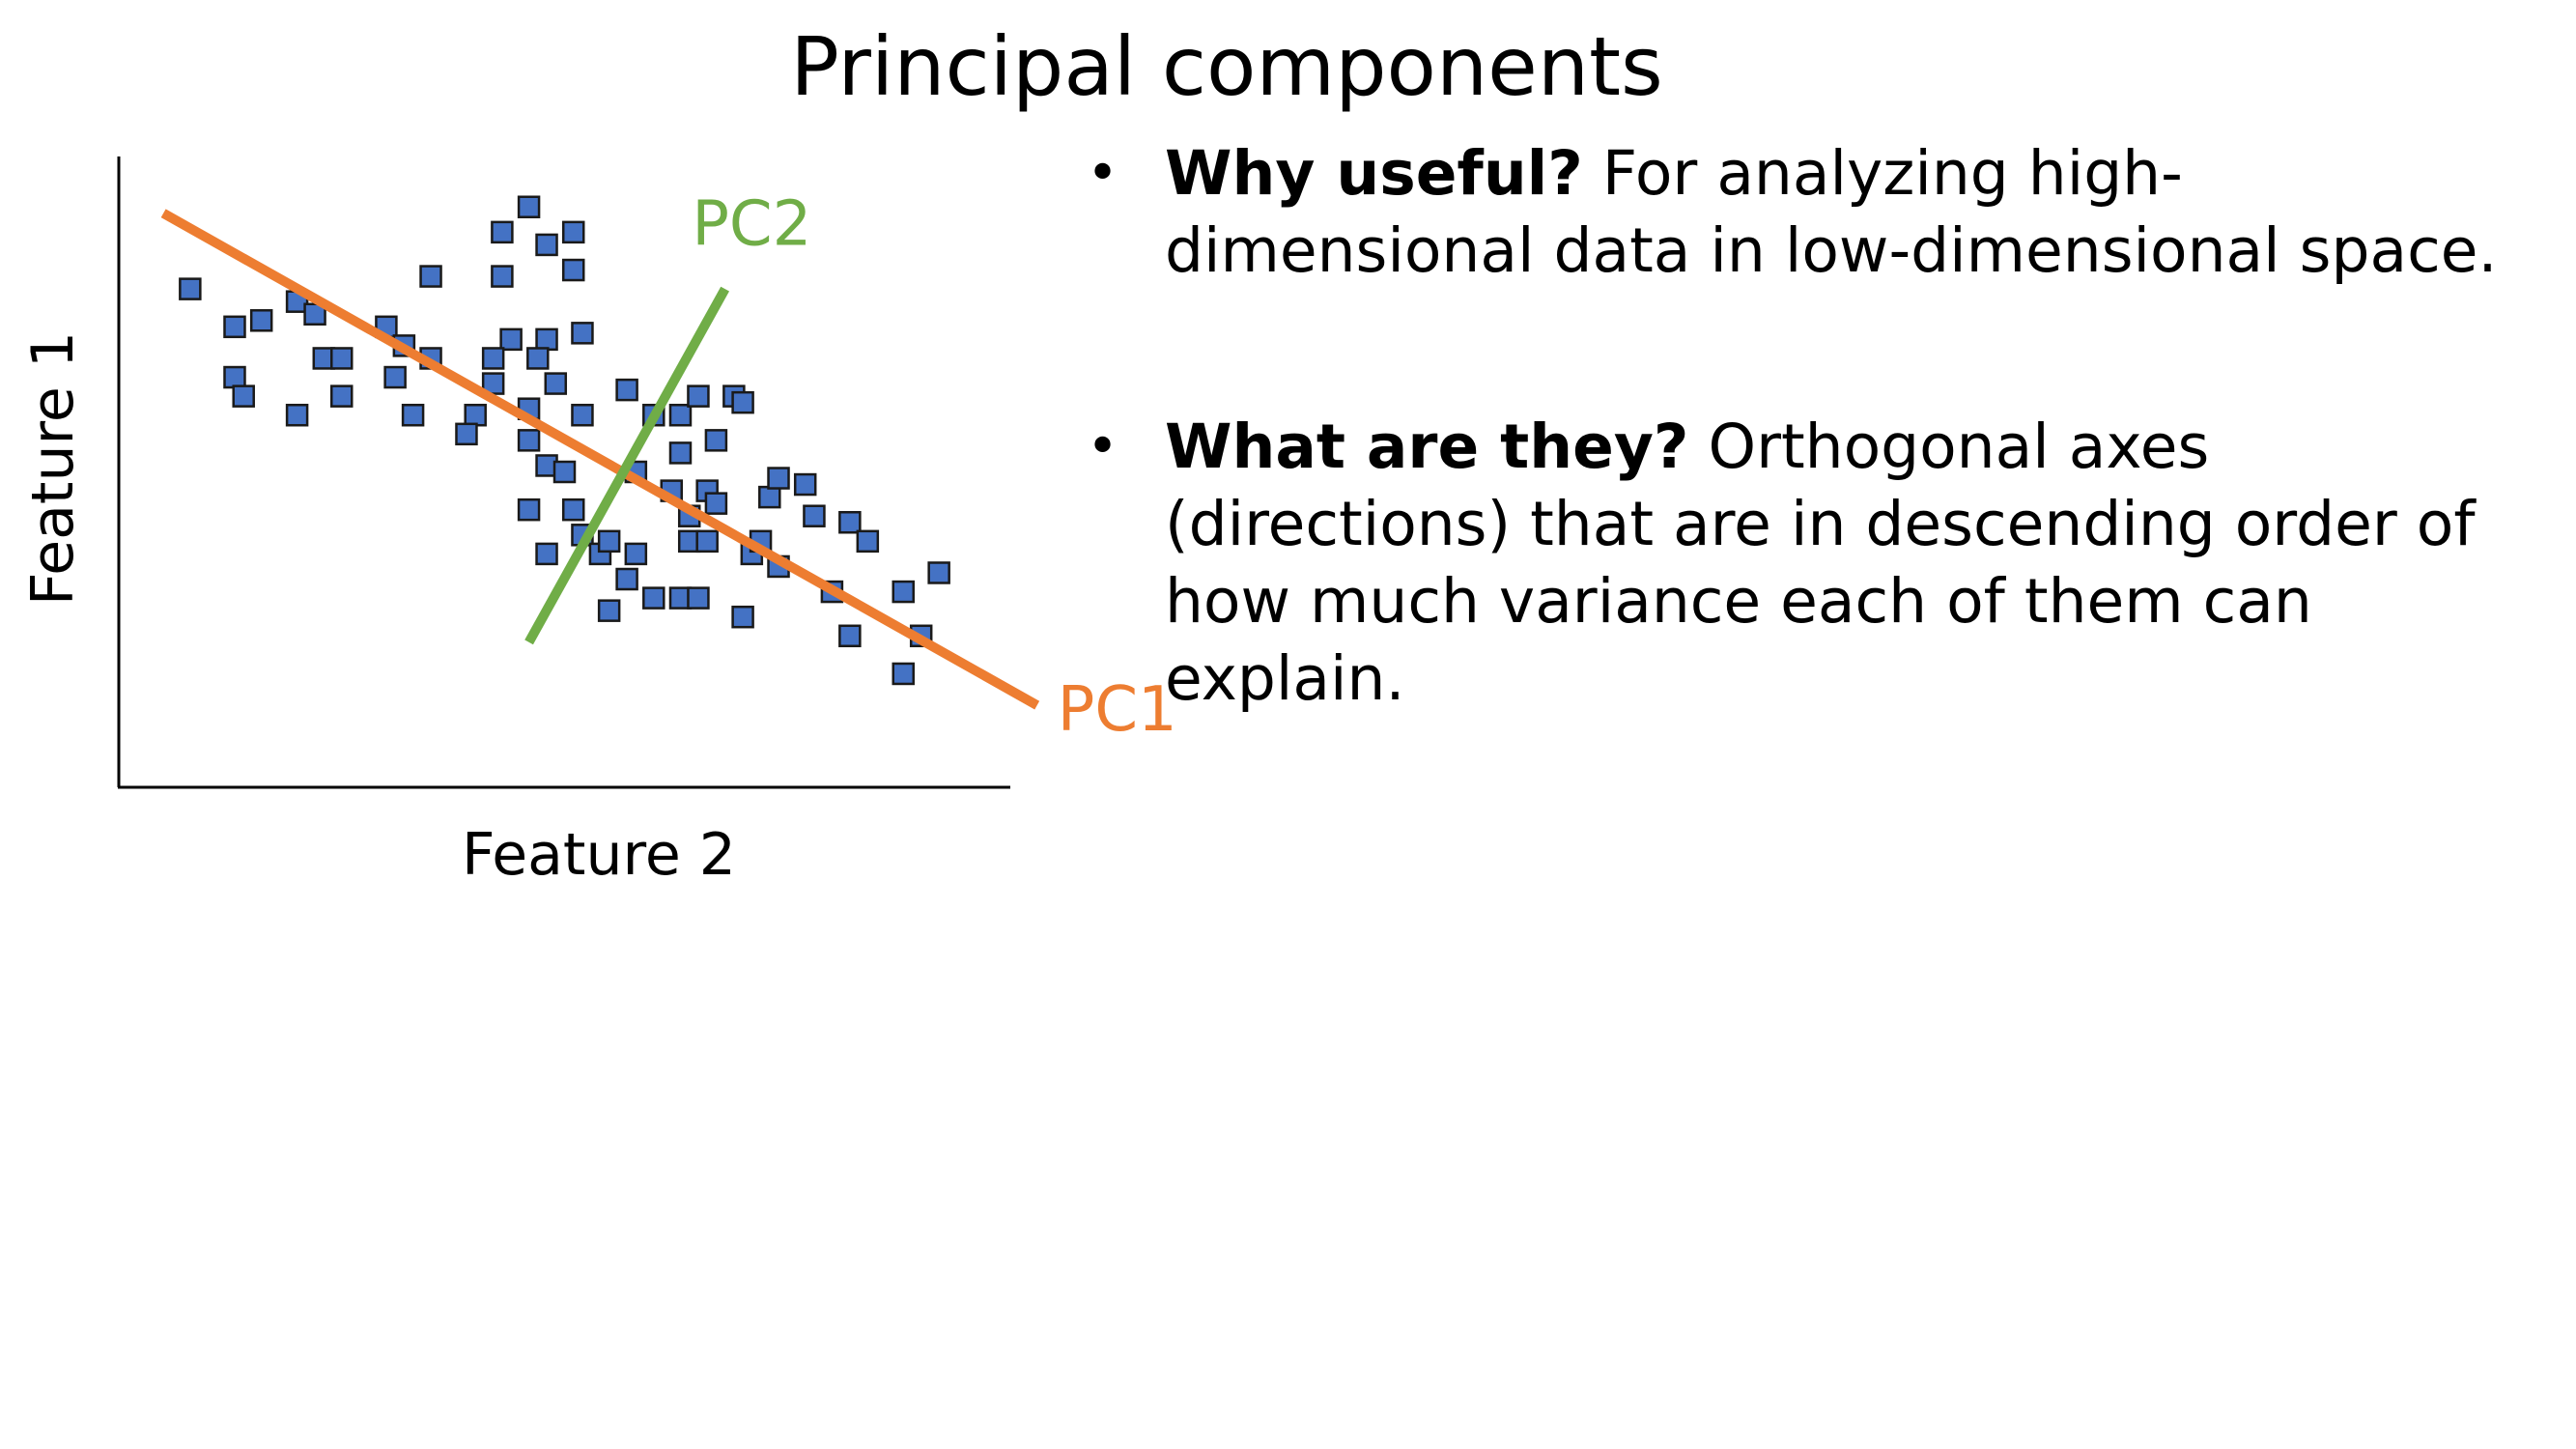 The height and width of the screenshot is (1449, 2576). Describe the element at coordinates (53, 468) in the screenshot. I see `y-axis-label: Feature 1` at that location.